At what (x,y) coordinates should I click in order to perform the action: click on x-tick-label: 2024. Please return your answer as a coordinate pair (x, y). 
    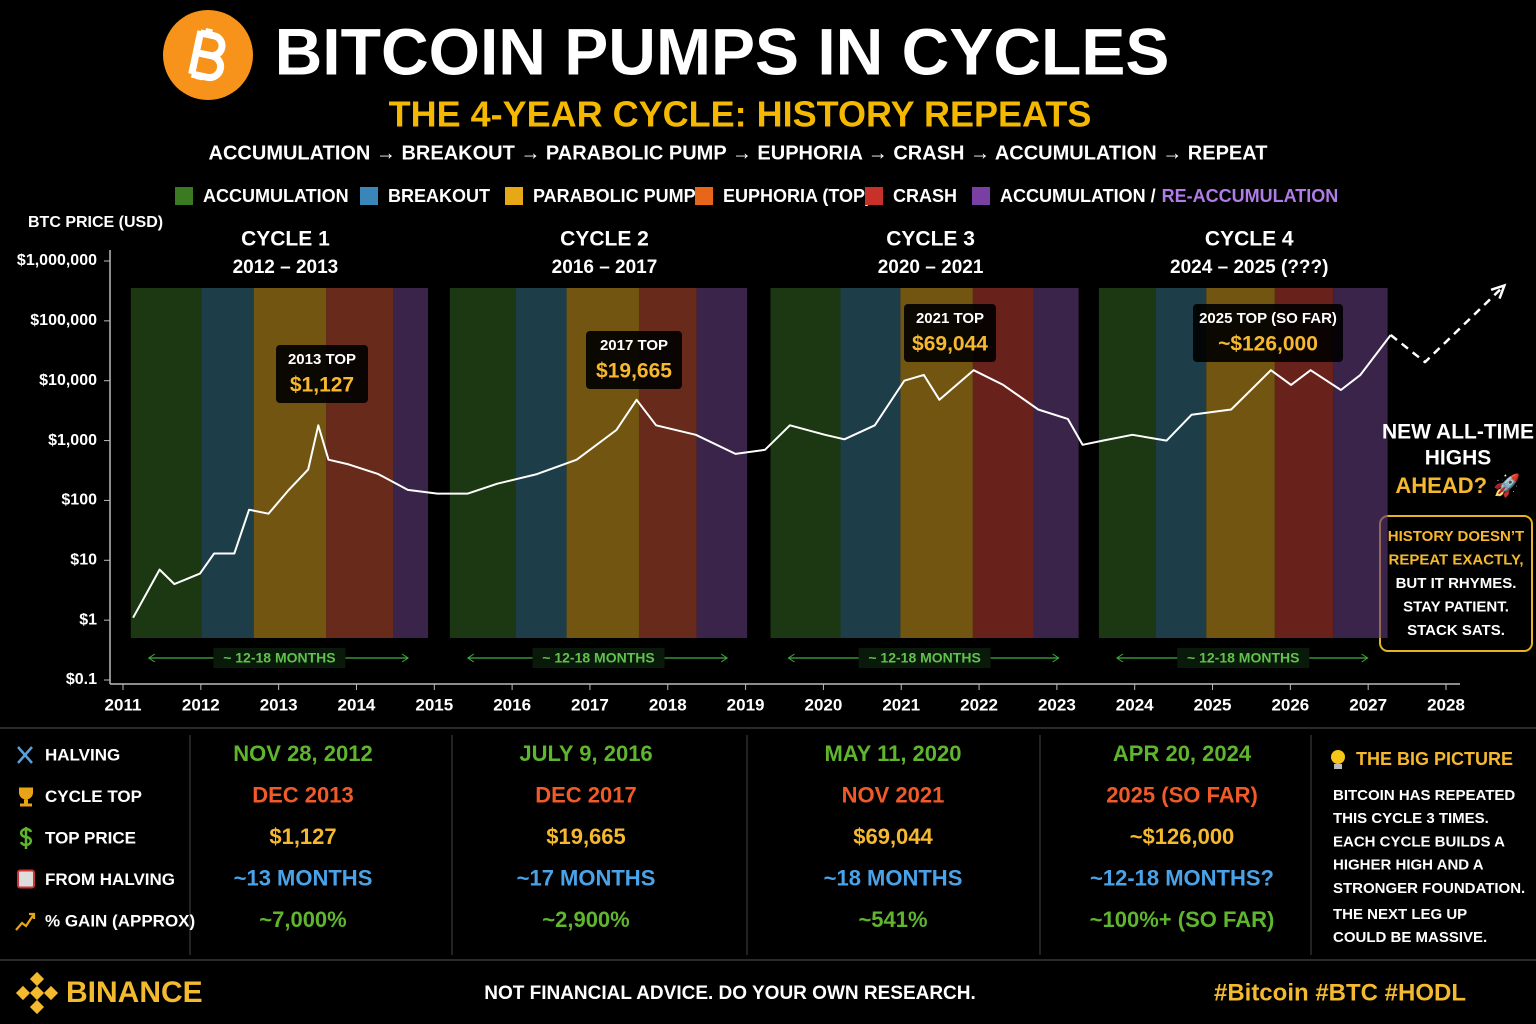
    Looking at the image, I should click on (1135, 704).